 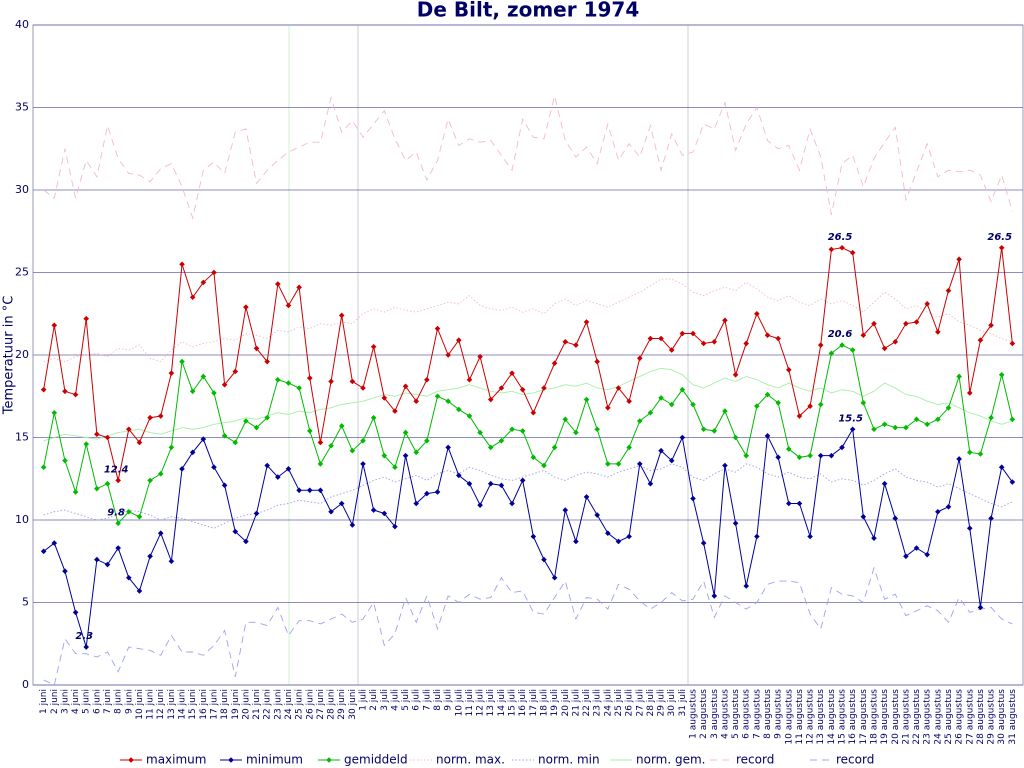 I want to click on x-tick-label: 10 augustus, so click(x=789, y=717).